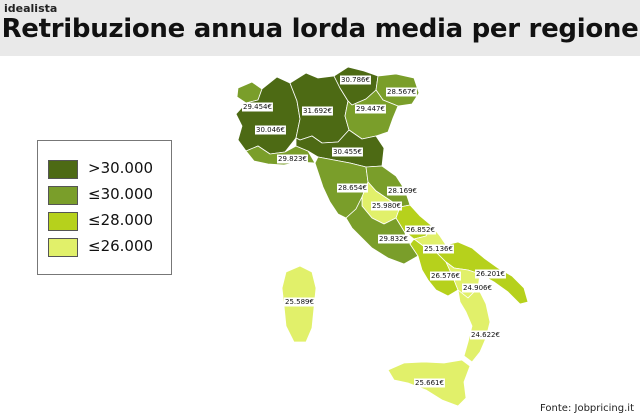  I want to click on legend-item-le28000: ≤28.000, so click(108, 222).